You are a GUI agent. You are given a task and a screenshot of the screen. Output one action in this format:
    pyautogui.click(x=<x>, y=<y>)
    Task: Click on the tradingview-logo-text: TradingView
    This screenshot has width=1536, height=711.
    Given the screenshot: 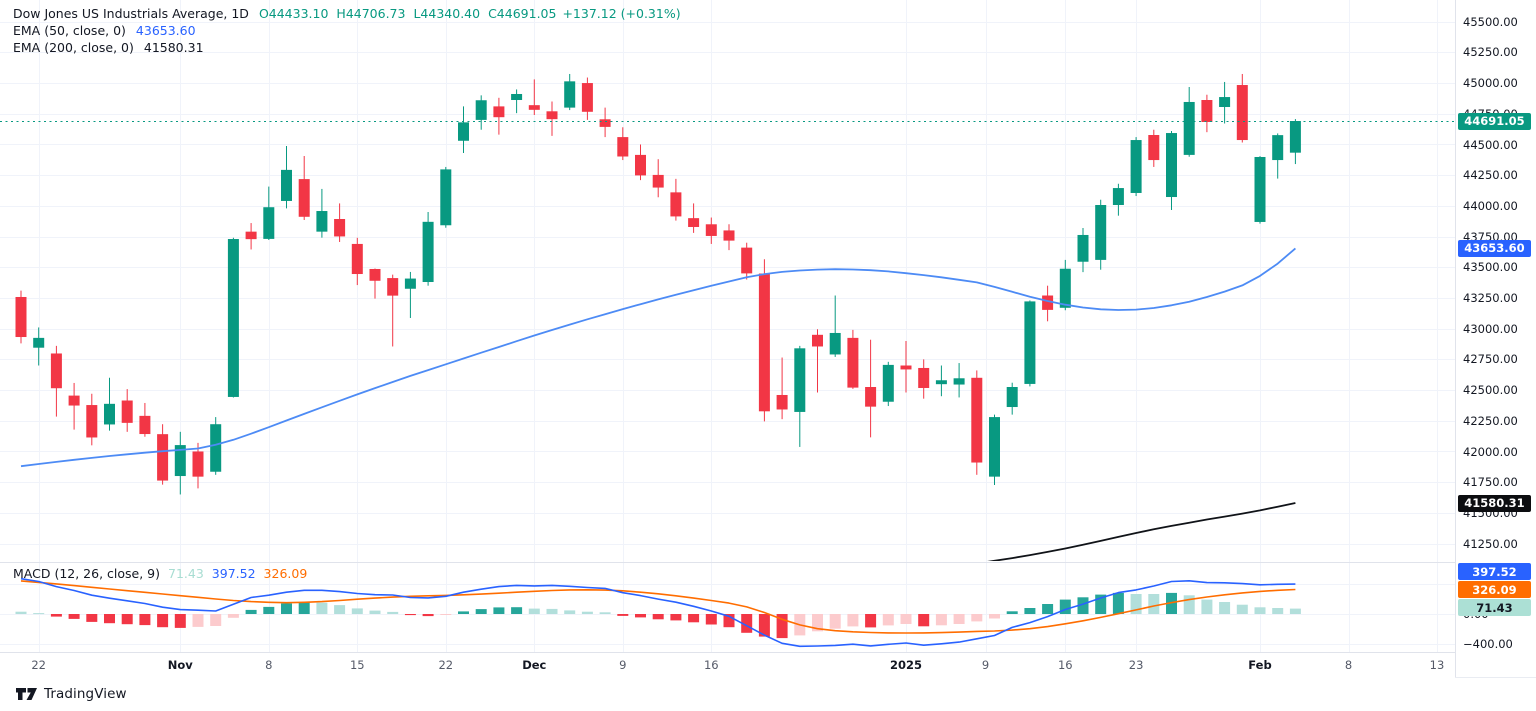 What is the action you would take?
    pyautogui.click(x=85, y=694)
    